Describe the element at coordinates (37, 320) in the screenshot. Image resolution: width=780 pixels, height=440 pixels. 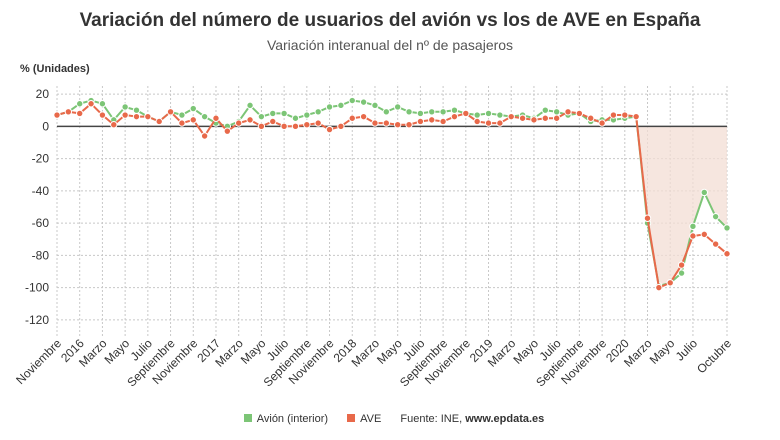
I see `y-tick-label: -120` at that location.